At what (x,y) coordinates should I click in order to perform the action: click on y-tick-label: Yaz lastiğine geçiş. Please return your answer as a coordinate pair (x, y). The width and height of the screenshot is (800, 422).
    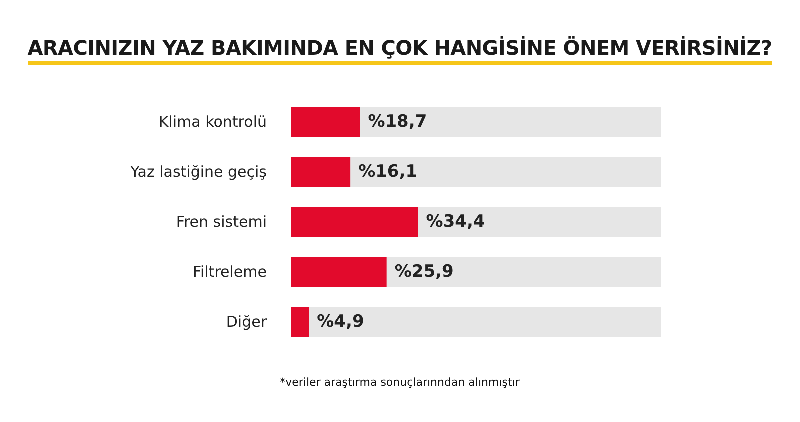
    Looking at the image, I should click on (199, 172).